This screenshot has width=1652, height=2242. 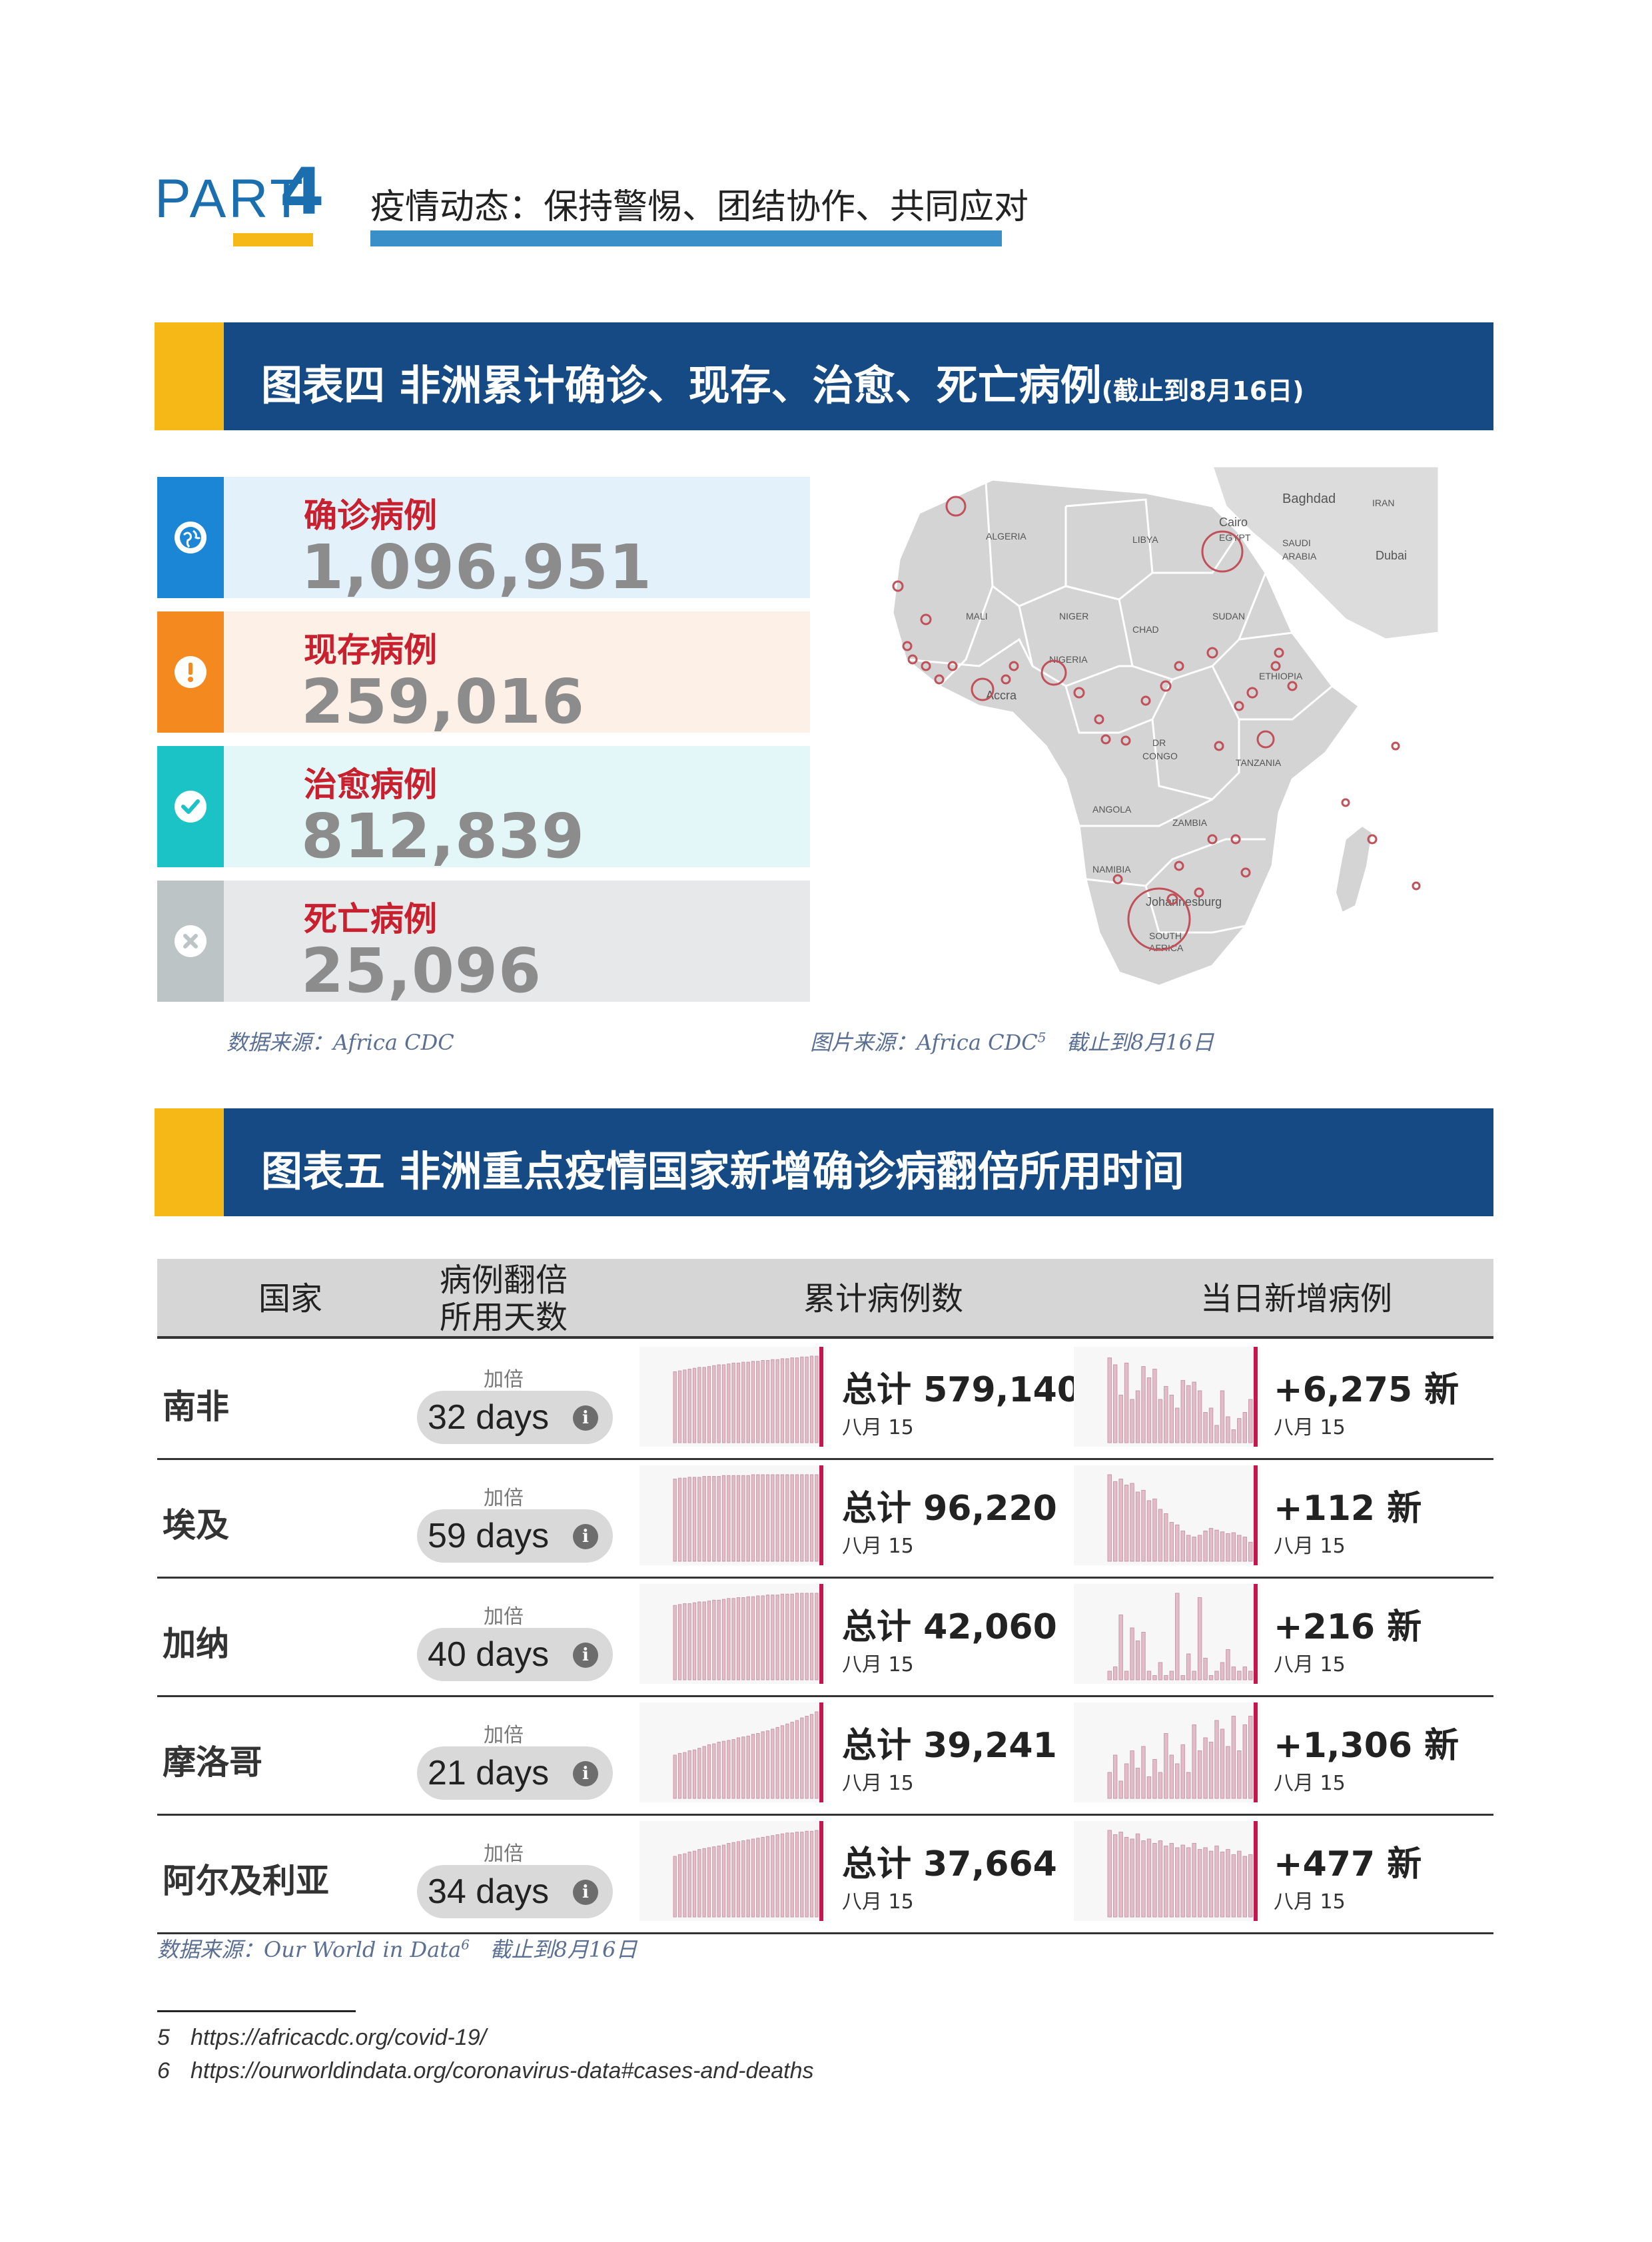 I want to click on new-cases: +6,275 新, so click(x=1366, y=1390).